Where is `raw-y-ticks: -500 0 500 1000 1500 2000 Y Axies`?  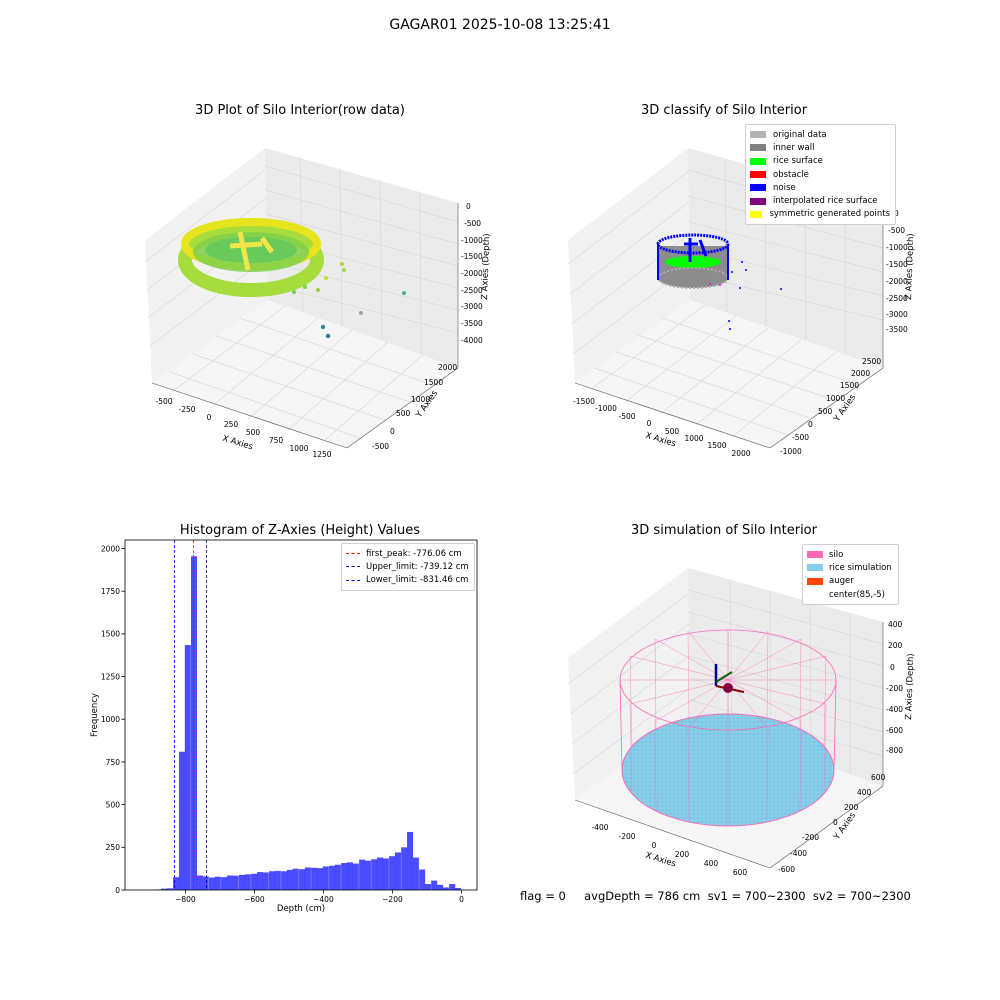
raw-y-ticks: -500 0 500 1000 1500 2000 Y Axies is located at coordinates (414, 407).